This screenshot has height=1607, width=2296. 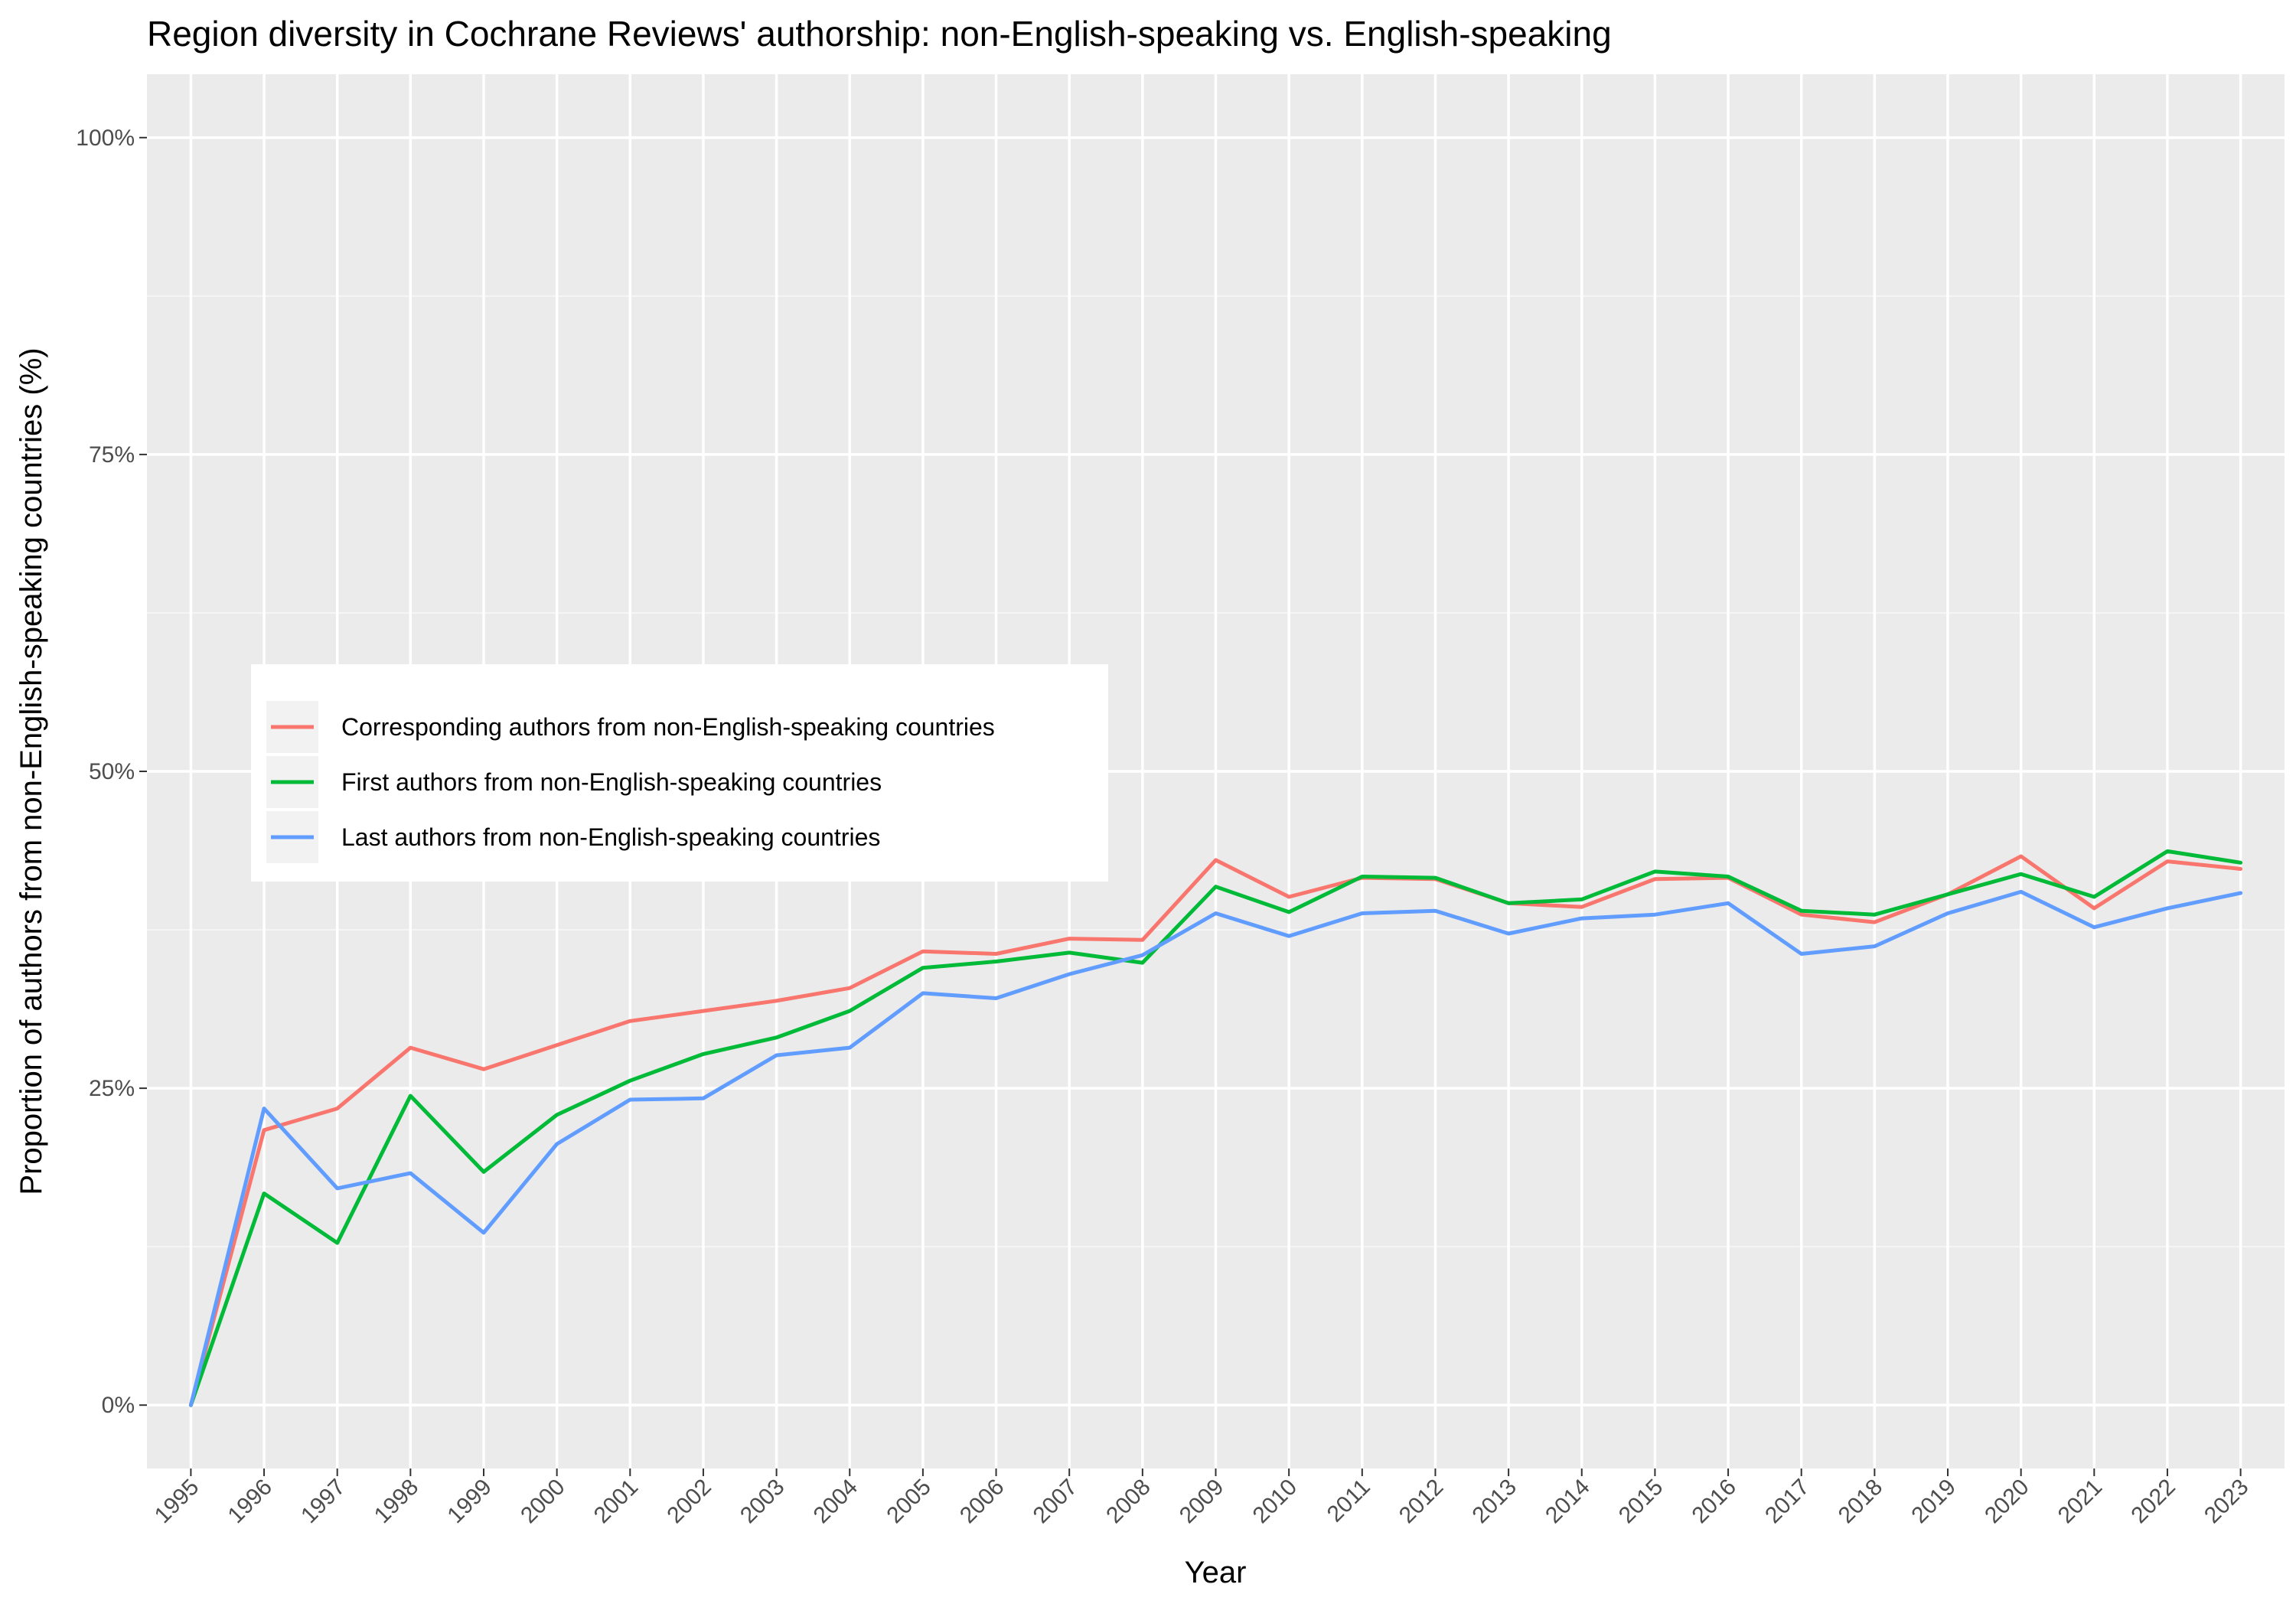 What do you see at coordinates (1933, 1502) in the screenshot?
I see `x-tick-label: 2019` at bounding box center [1933, 1502].